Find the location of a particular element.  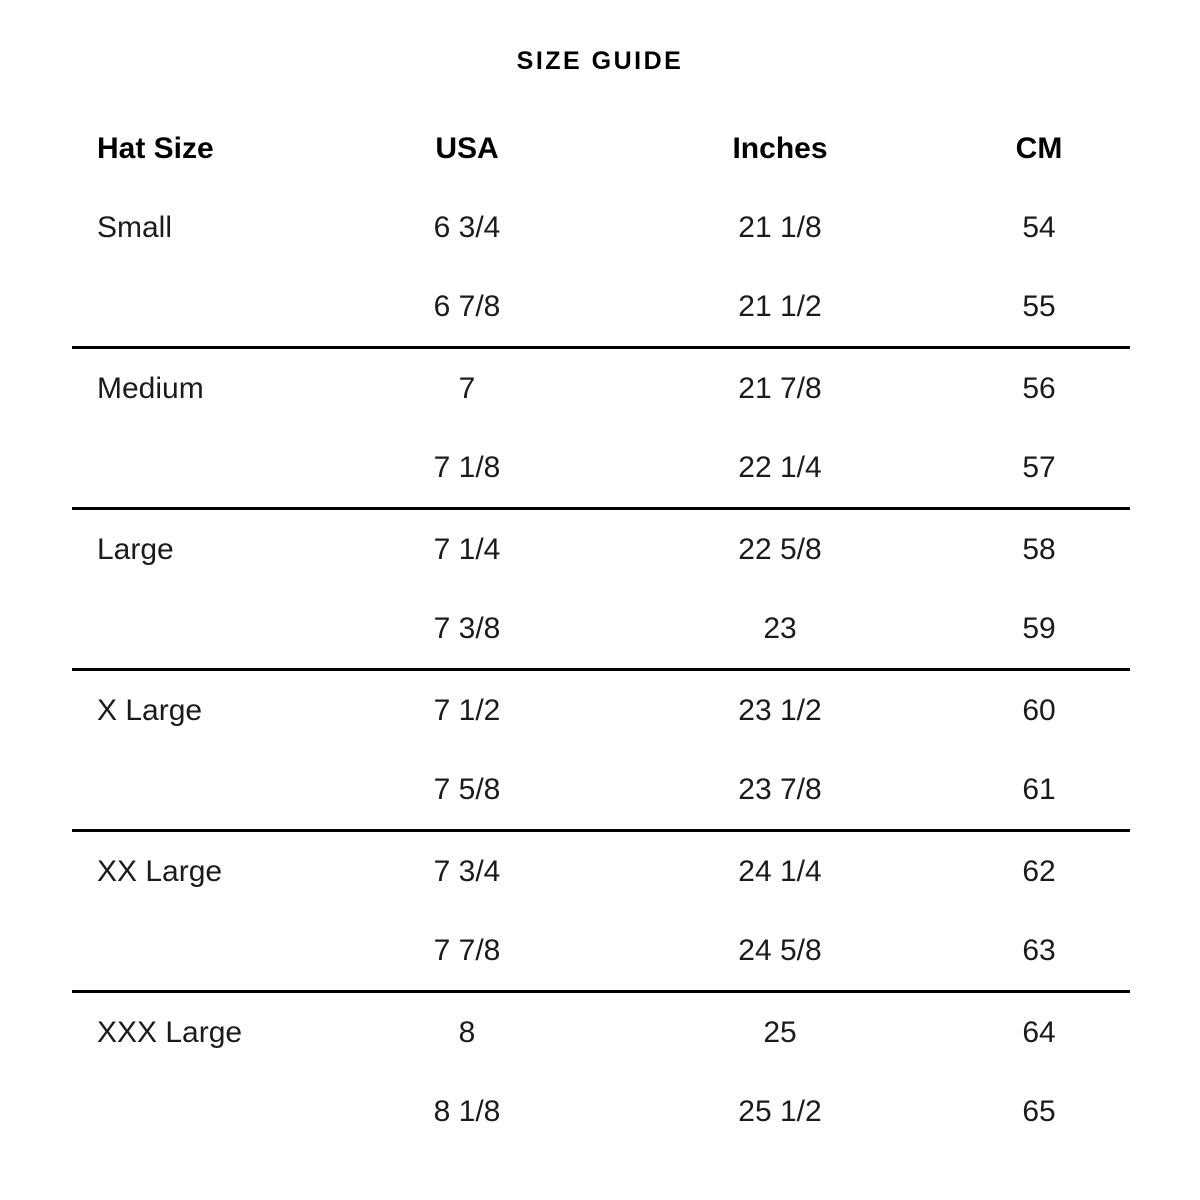

column-header-usa: USA is located at coordinates (467, 148).